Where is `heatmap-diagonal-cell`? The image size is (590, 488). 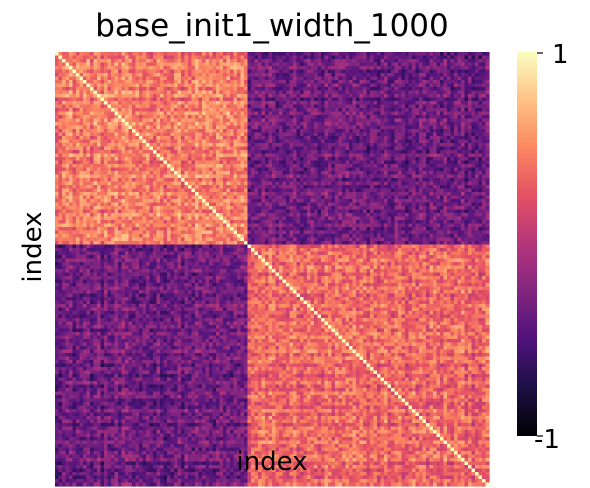 heatmap-diagonal-cell is located at coordinates (64, 61).